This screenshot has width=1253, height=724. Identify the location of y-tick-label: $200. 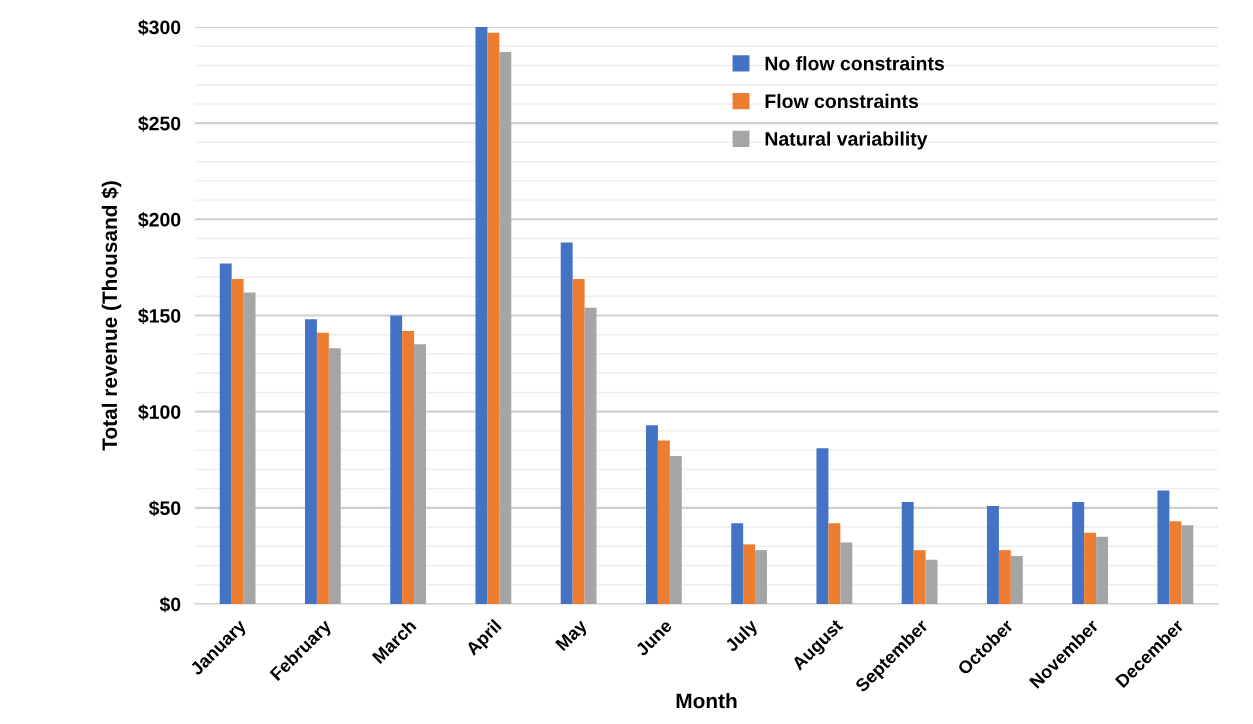
(159, 219).